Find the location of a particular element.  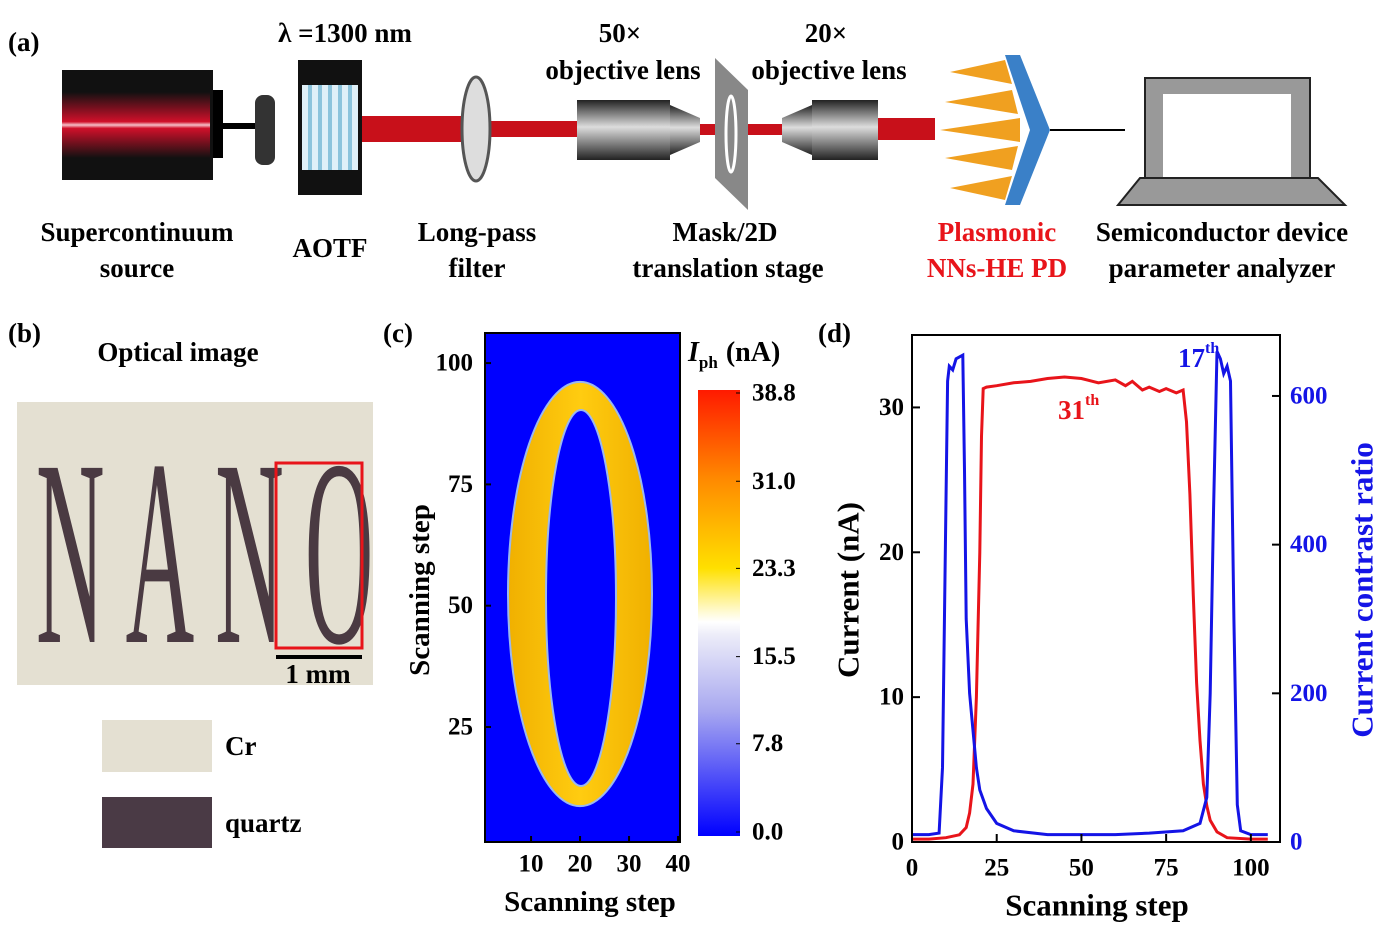

colorbar-tick-label: 23.3 is located at coordinates (774, 568).